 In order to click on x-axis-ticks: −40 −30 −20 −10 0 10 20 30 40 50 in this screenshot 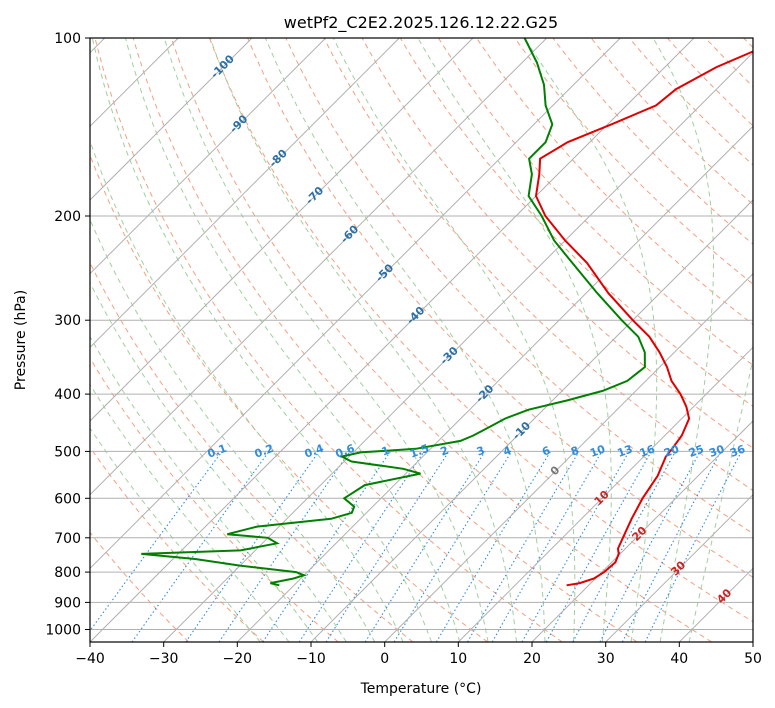, I will do `click(418, 654)`.